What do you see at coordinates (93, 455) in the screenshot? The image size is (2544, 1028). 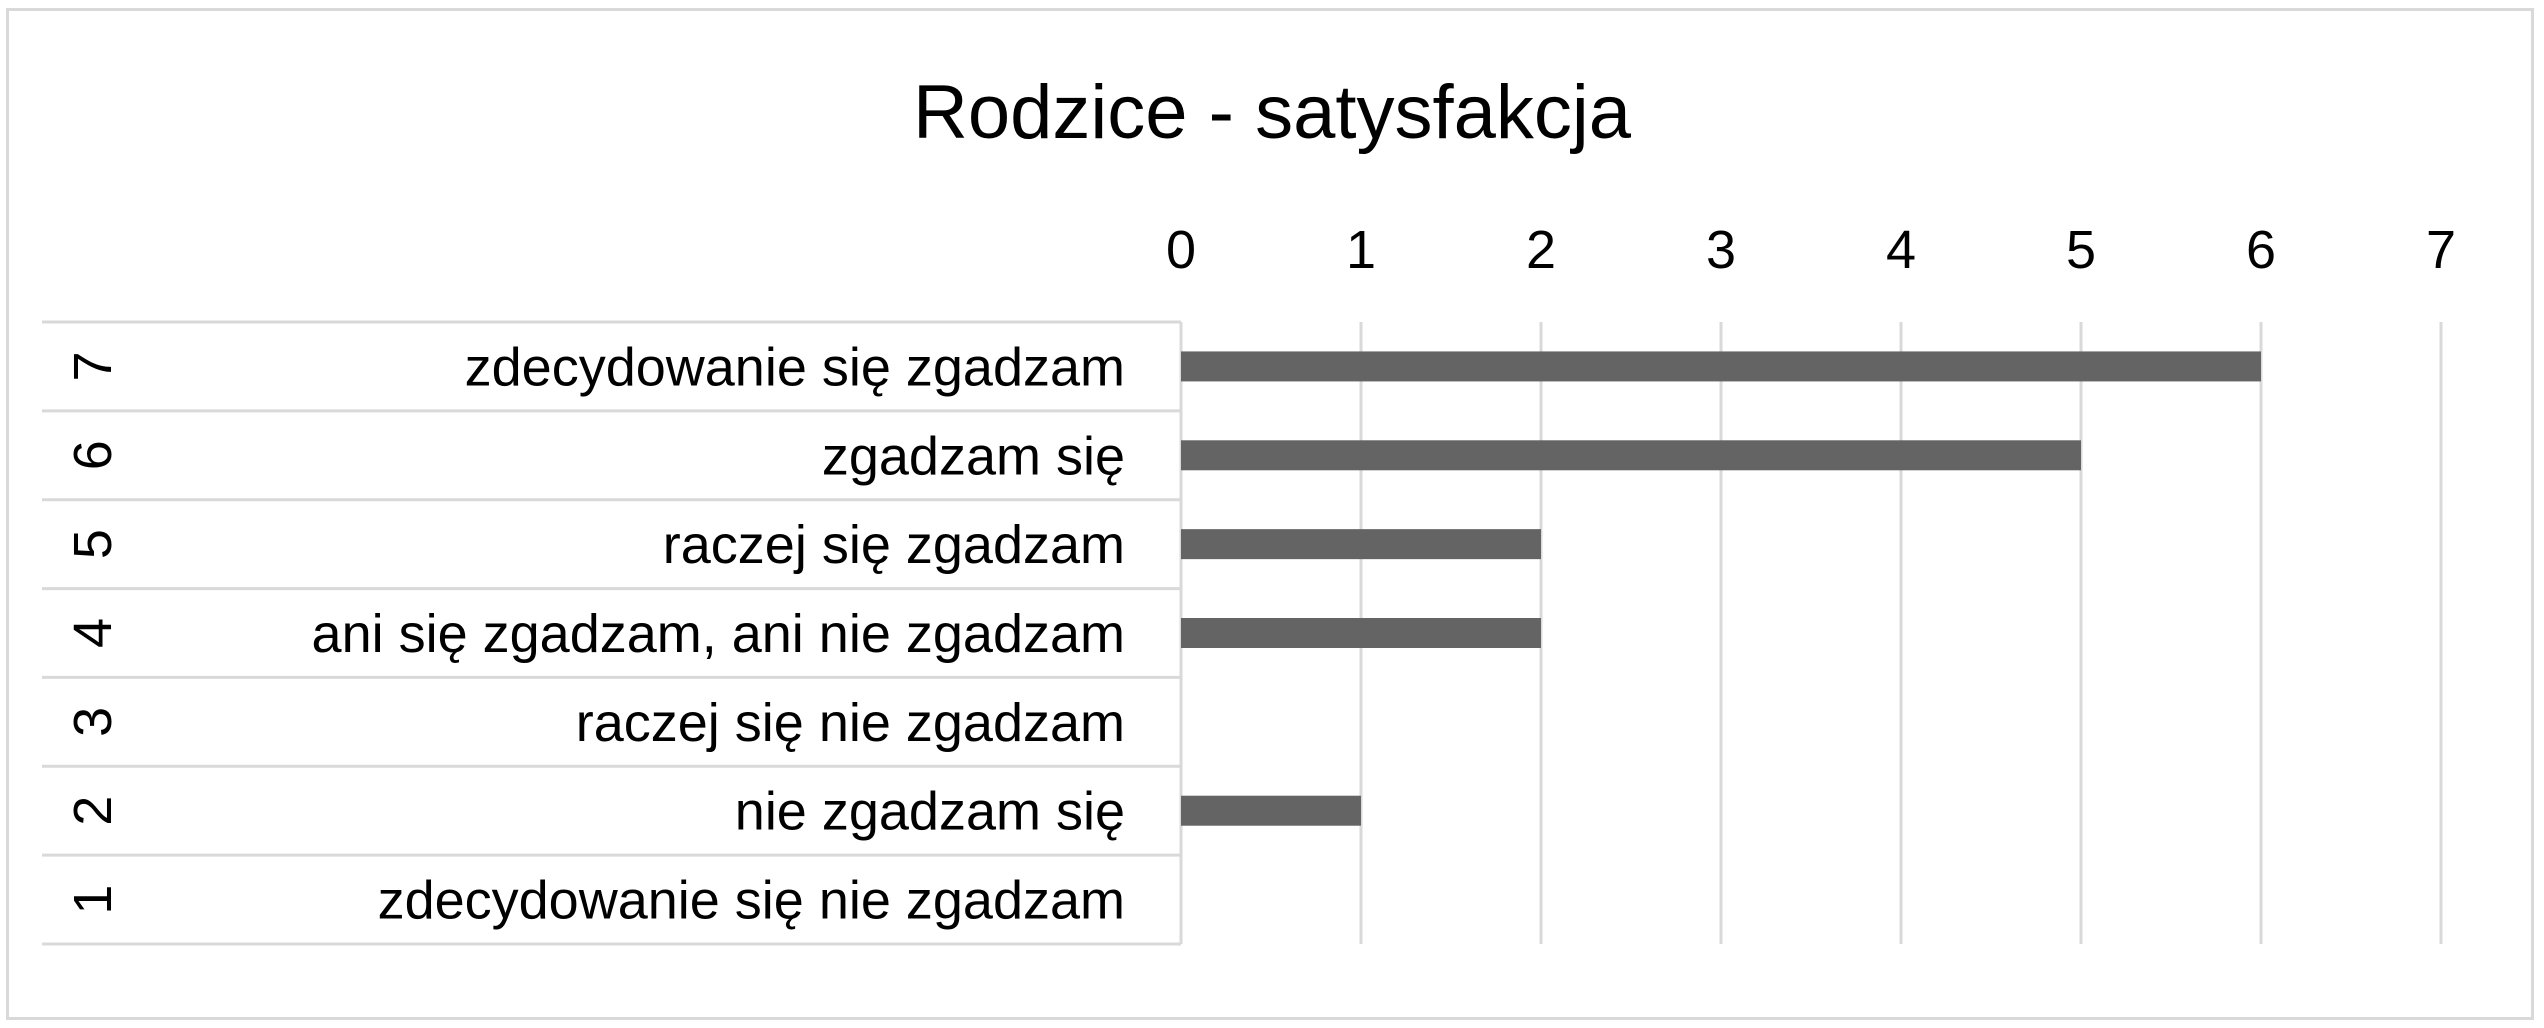 I see `category-code: 6` at bounding box center [93, 455].